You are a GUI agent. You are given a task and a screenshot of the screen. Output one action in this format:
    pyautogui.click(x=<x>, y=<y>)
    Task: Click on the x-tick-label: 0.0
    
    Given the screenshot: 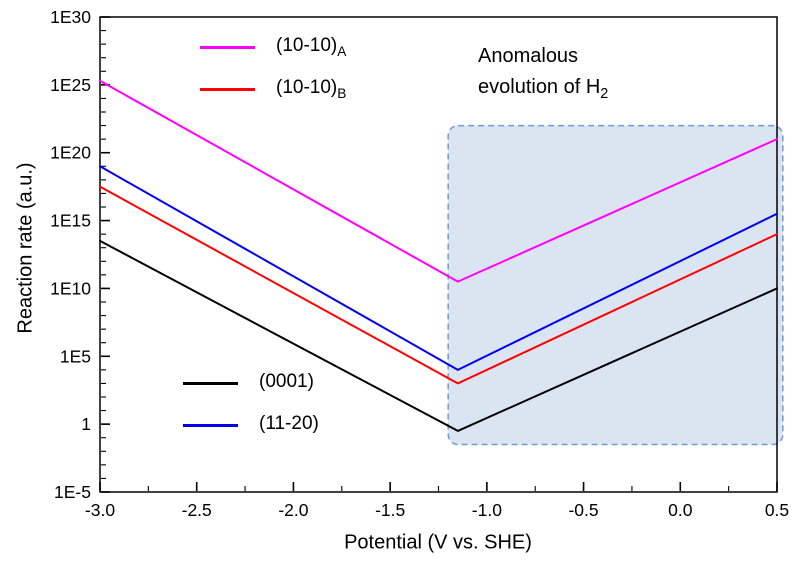 What is the action you would take?
    pyautogui.click(x=680, y=510)
    